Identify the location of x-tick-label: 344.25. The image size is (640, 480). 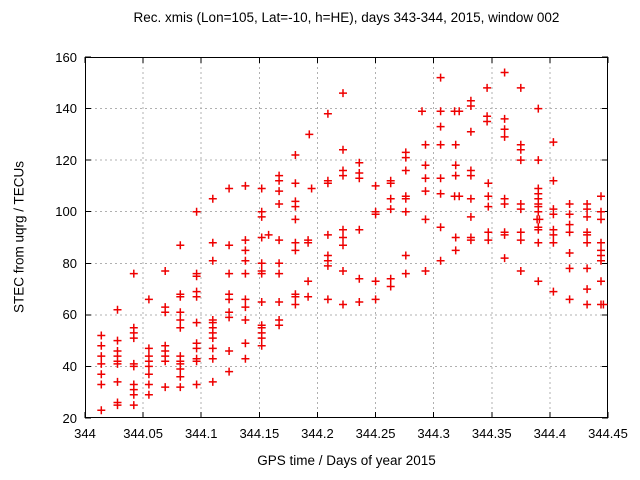
(375, 433).